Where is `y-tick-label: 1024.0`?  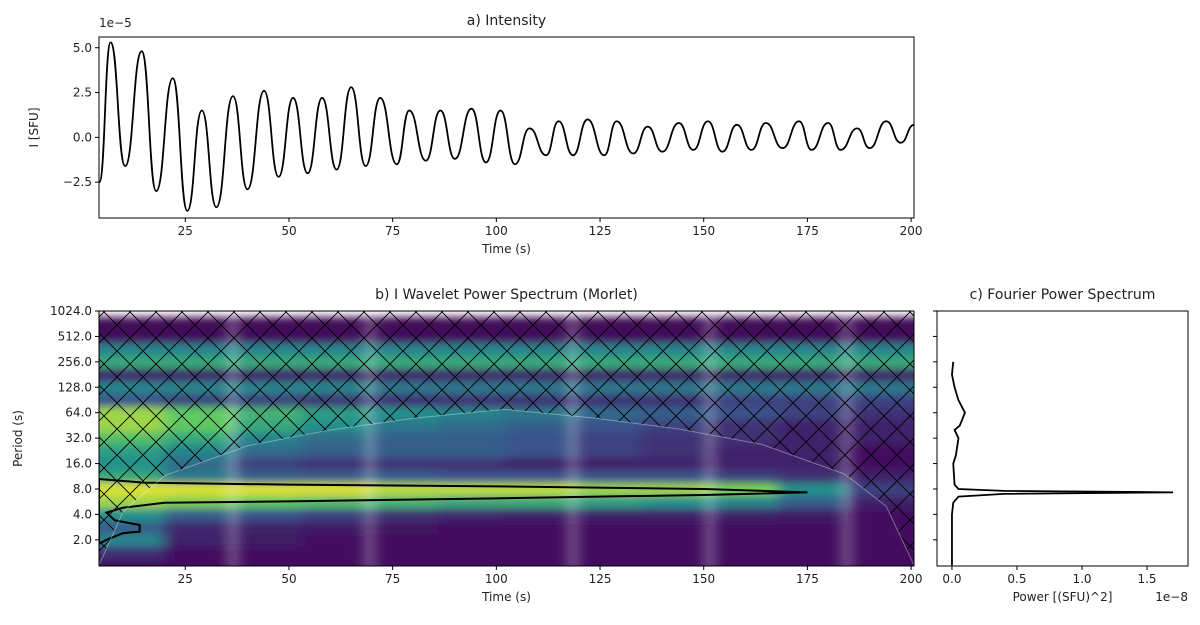
y-tick-label: 1024.0 is located at coordinates (71, 311).